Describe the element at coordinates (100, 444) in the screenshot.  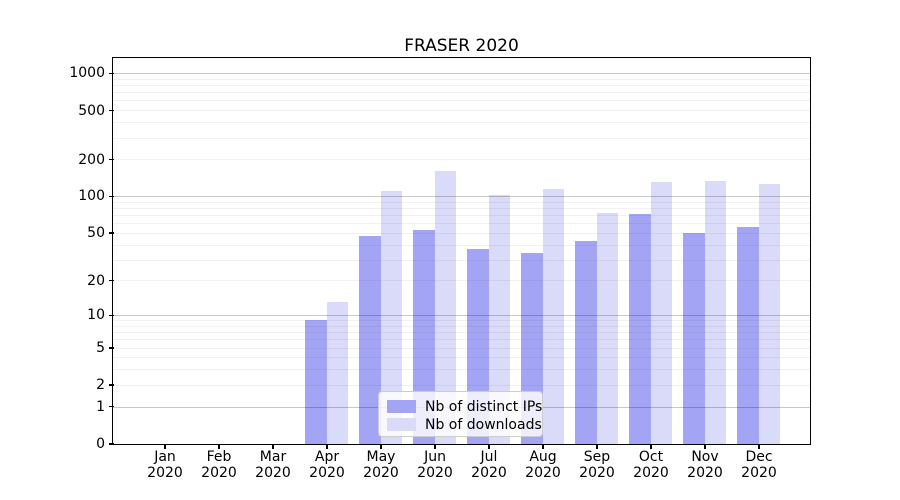
I see `y-tick-label-0: 0` at that location.